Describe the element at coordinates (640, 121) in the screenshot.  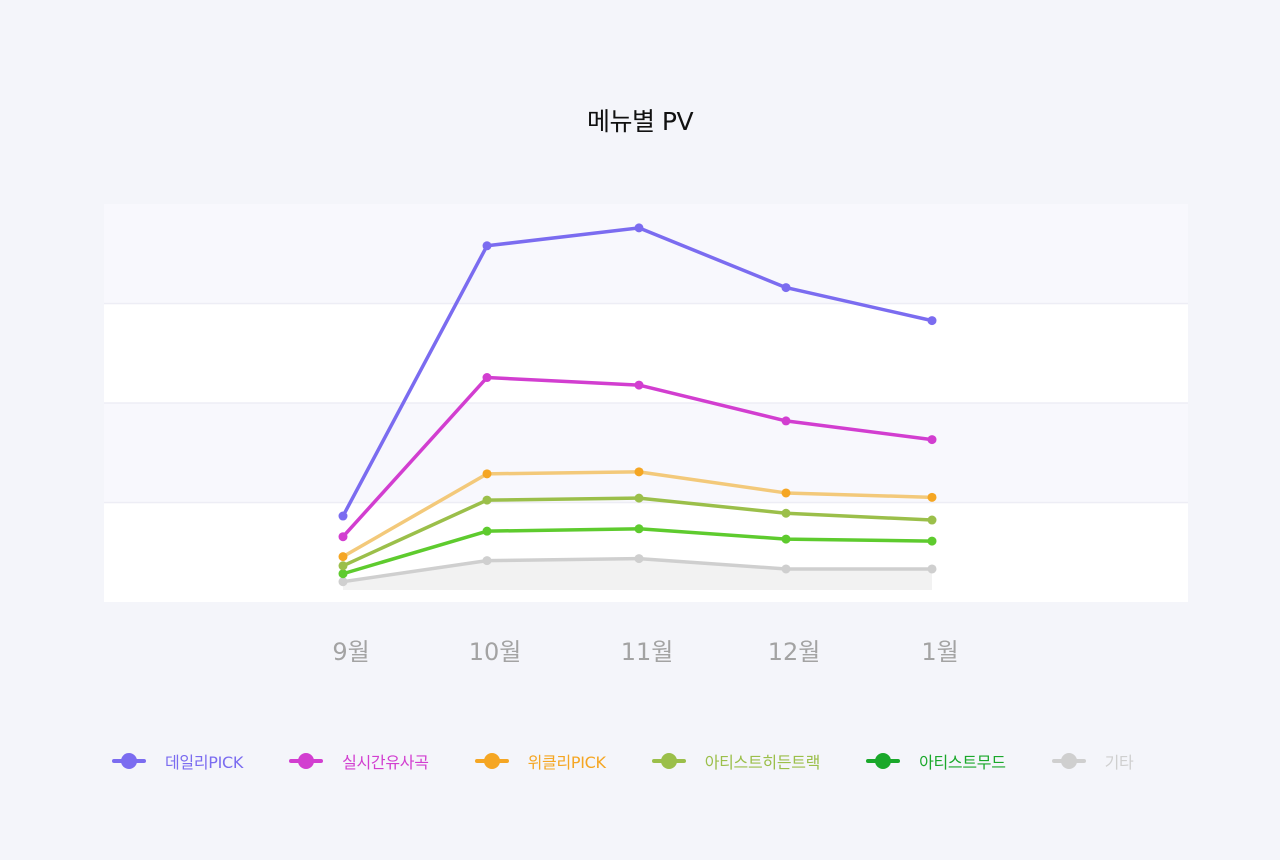
I see `chart-title: 메뉴별 PV` at that location.